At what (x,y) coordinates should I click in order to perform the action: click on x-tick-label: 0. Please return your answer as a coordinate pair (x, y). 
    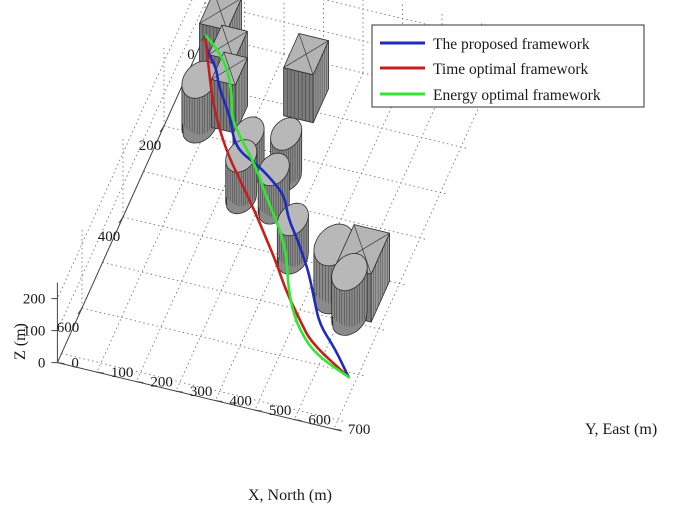
    Looking at the image, I should click on (191, 55).